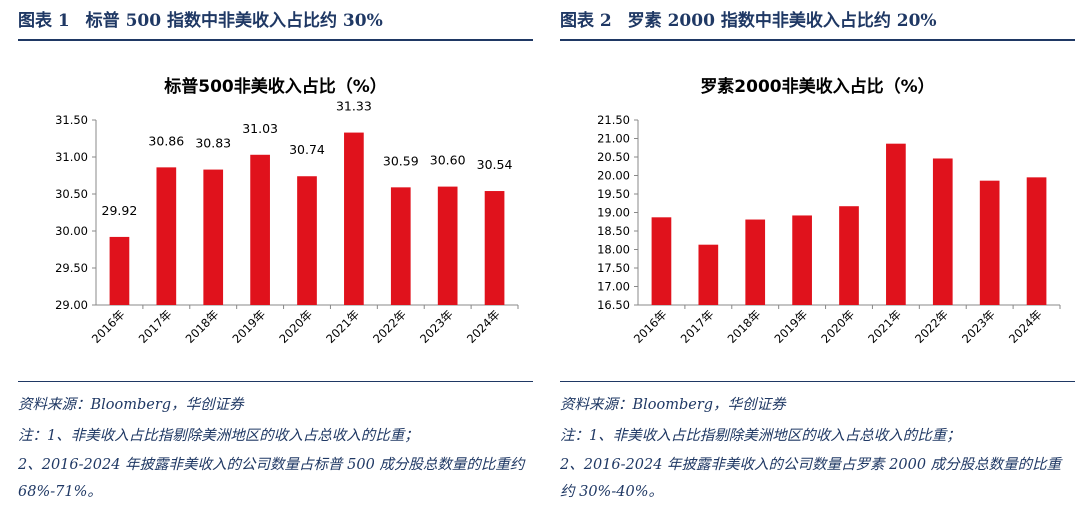  I want to click on chart-title: 标普500非美收入占比（%）, so click(275, 87).